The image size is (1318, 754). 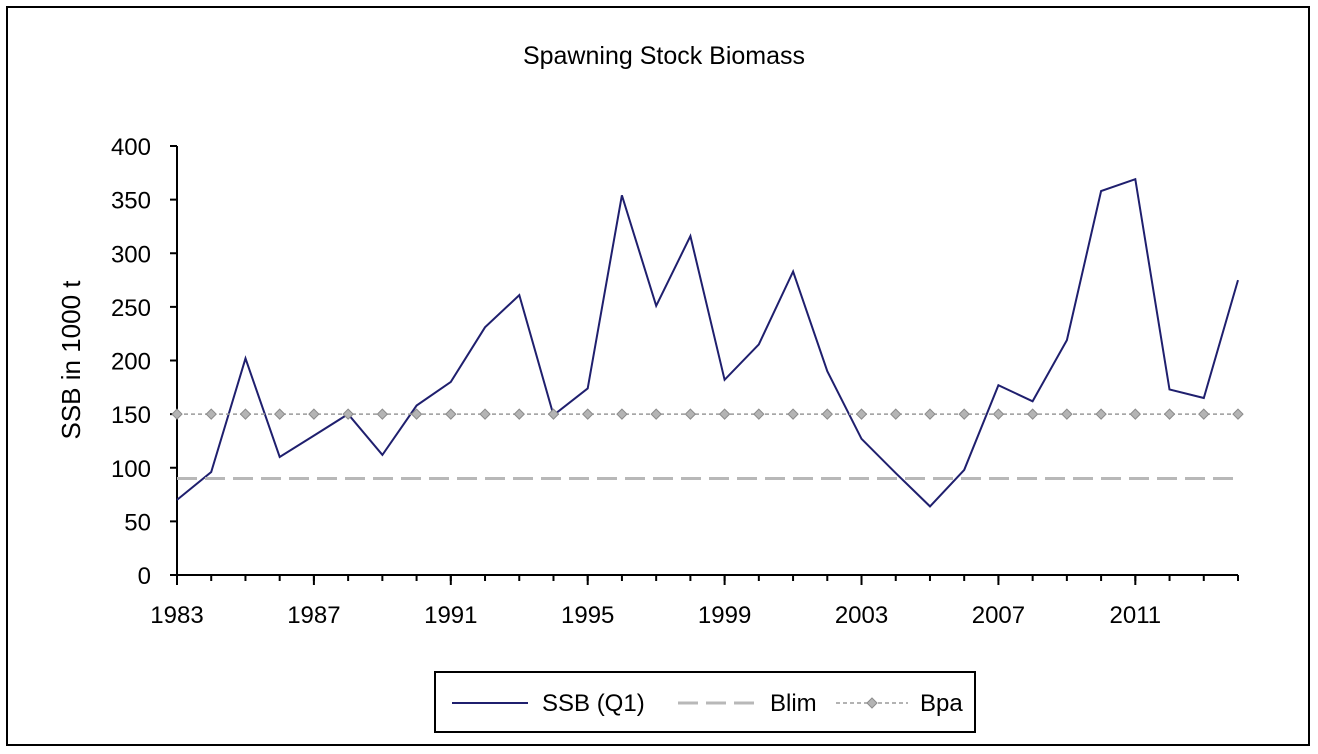 What do you see at coordinates (941, 703) in the screenshot?
I see `legend-label-2: Bpa` at bounding box center [941, 703].